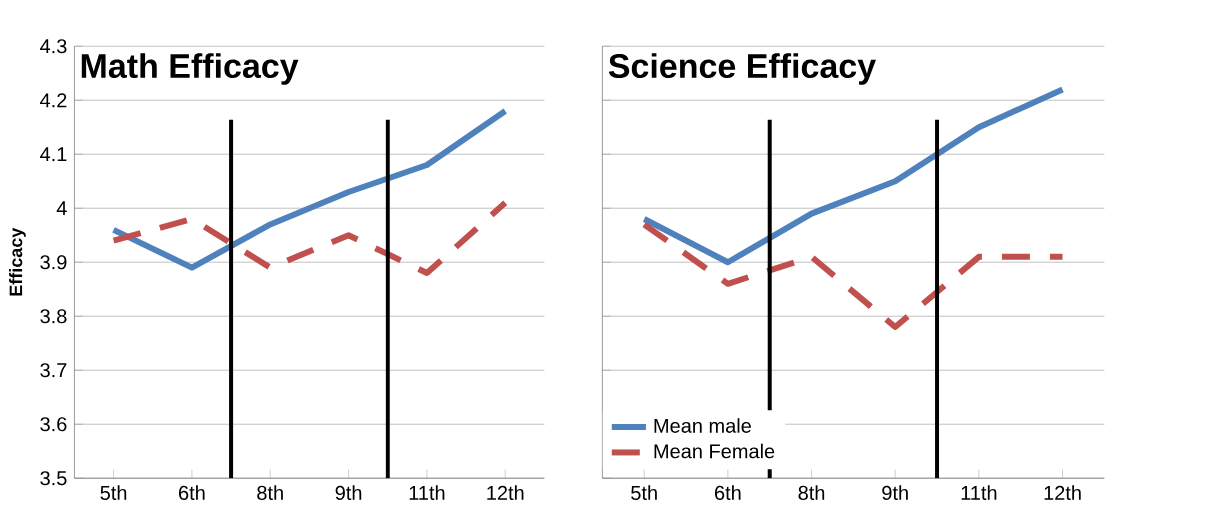 This screenshot has height=509, width=1225. What do you see at coordinates (742, 69) in the screenshot?
I see `chart-title: Science Efficacy` at bounding box center [742, 69].